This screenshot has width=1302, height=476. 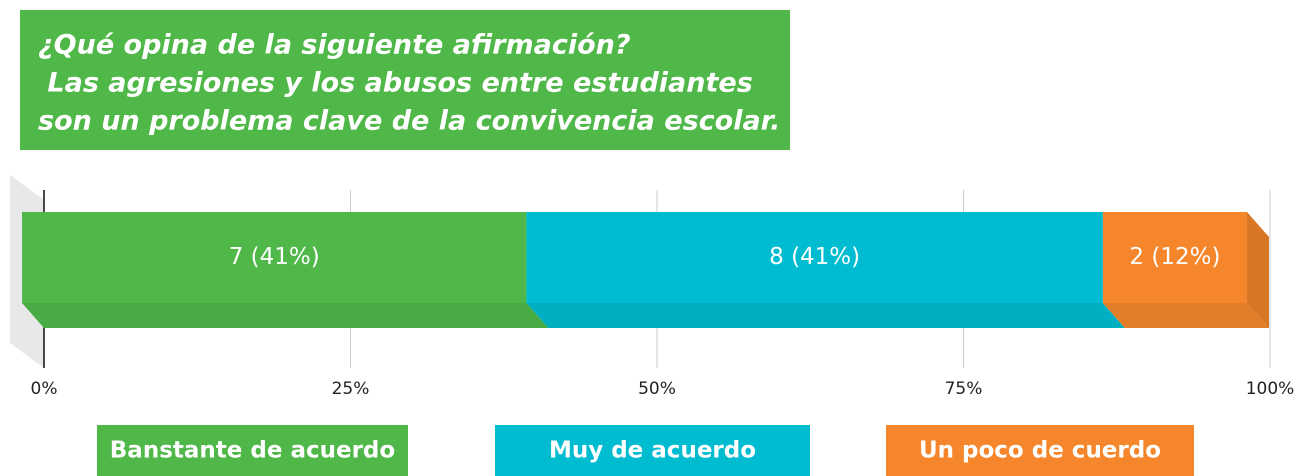 I want to click on x-tick-label: 0%, so click(x=44, y=389).